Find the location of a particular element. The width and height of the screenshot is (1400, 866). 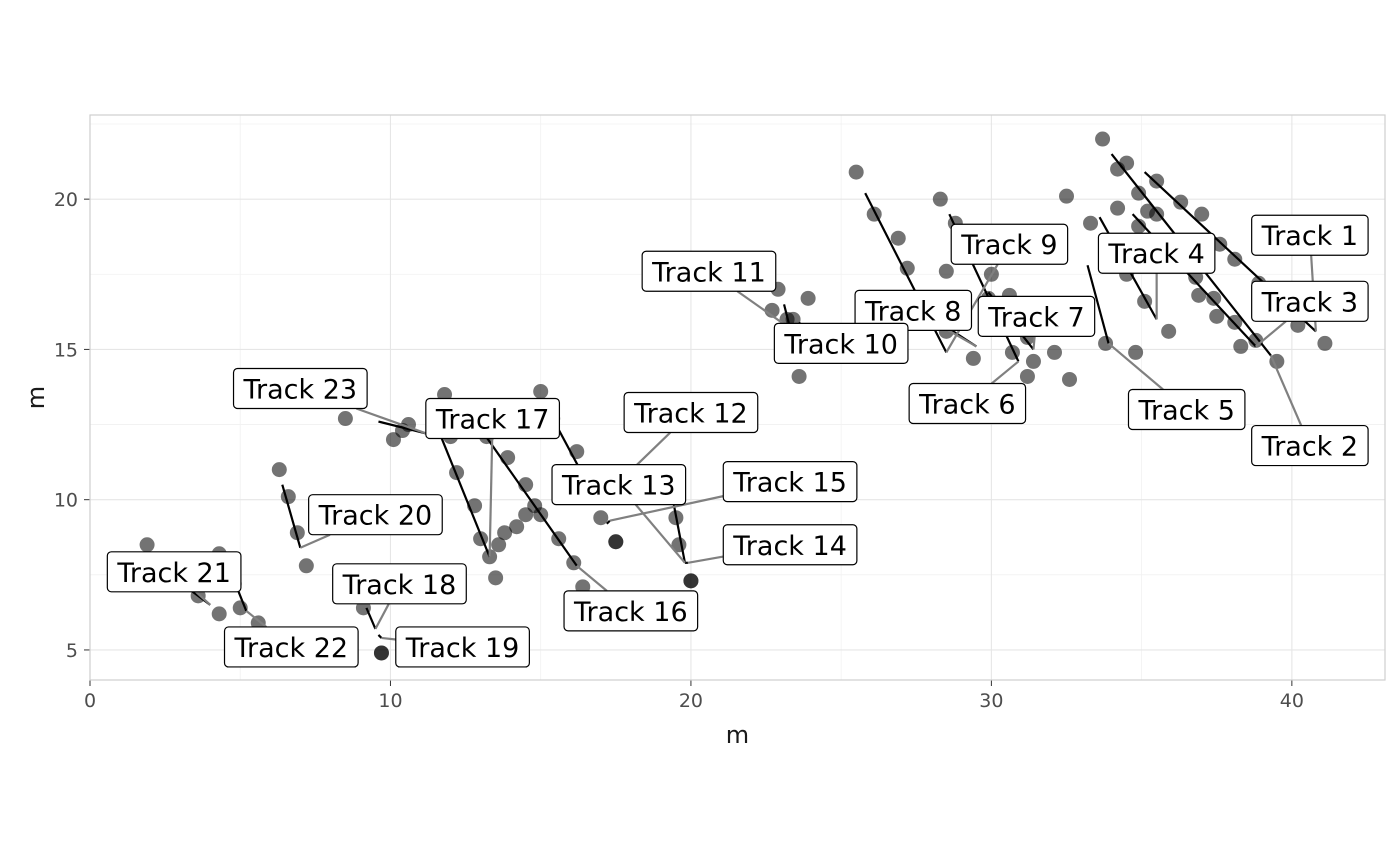

track-15-leader-line is located at coordinates (666, 508).